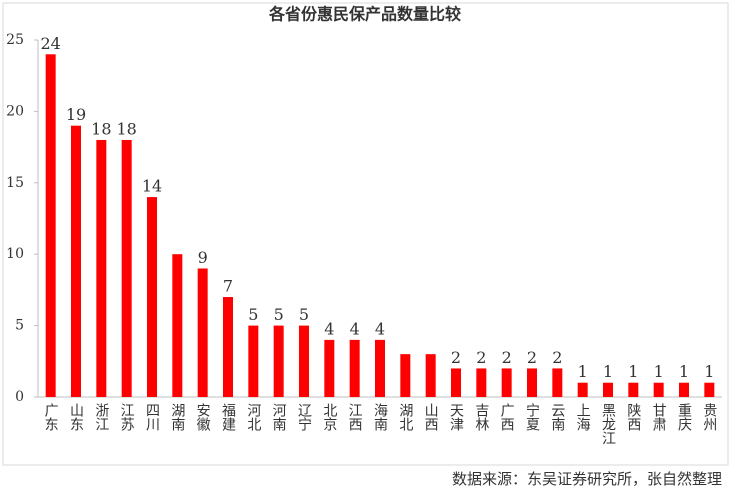 The height and width of the screenshot is (494, 731). What do you see at coordinates (456, 417) in the screenshot?
I see `x-tick-label: 天津` at bounding box center [456, 417].